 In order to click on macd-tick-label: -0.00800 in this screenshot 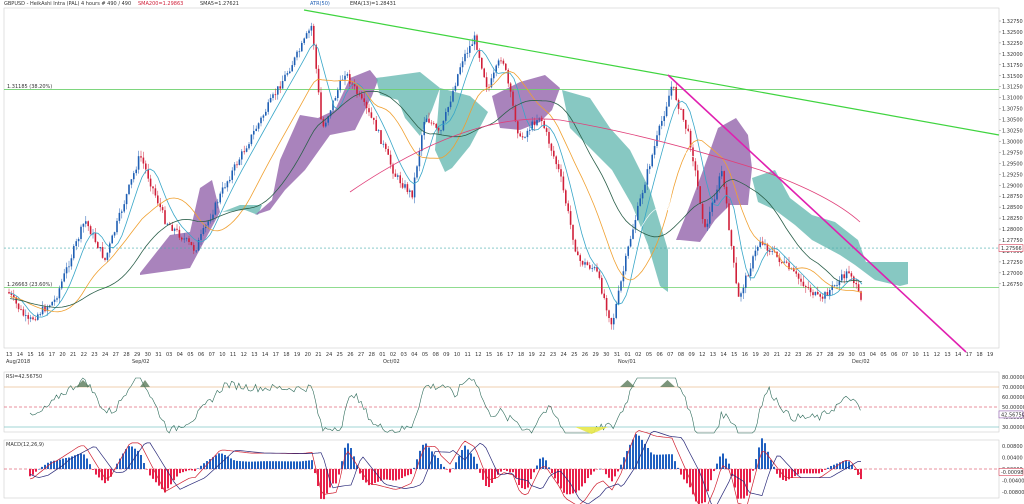, I will do `click(1013, 493)`.